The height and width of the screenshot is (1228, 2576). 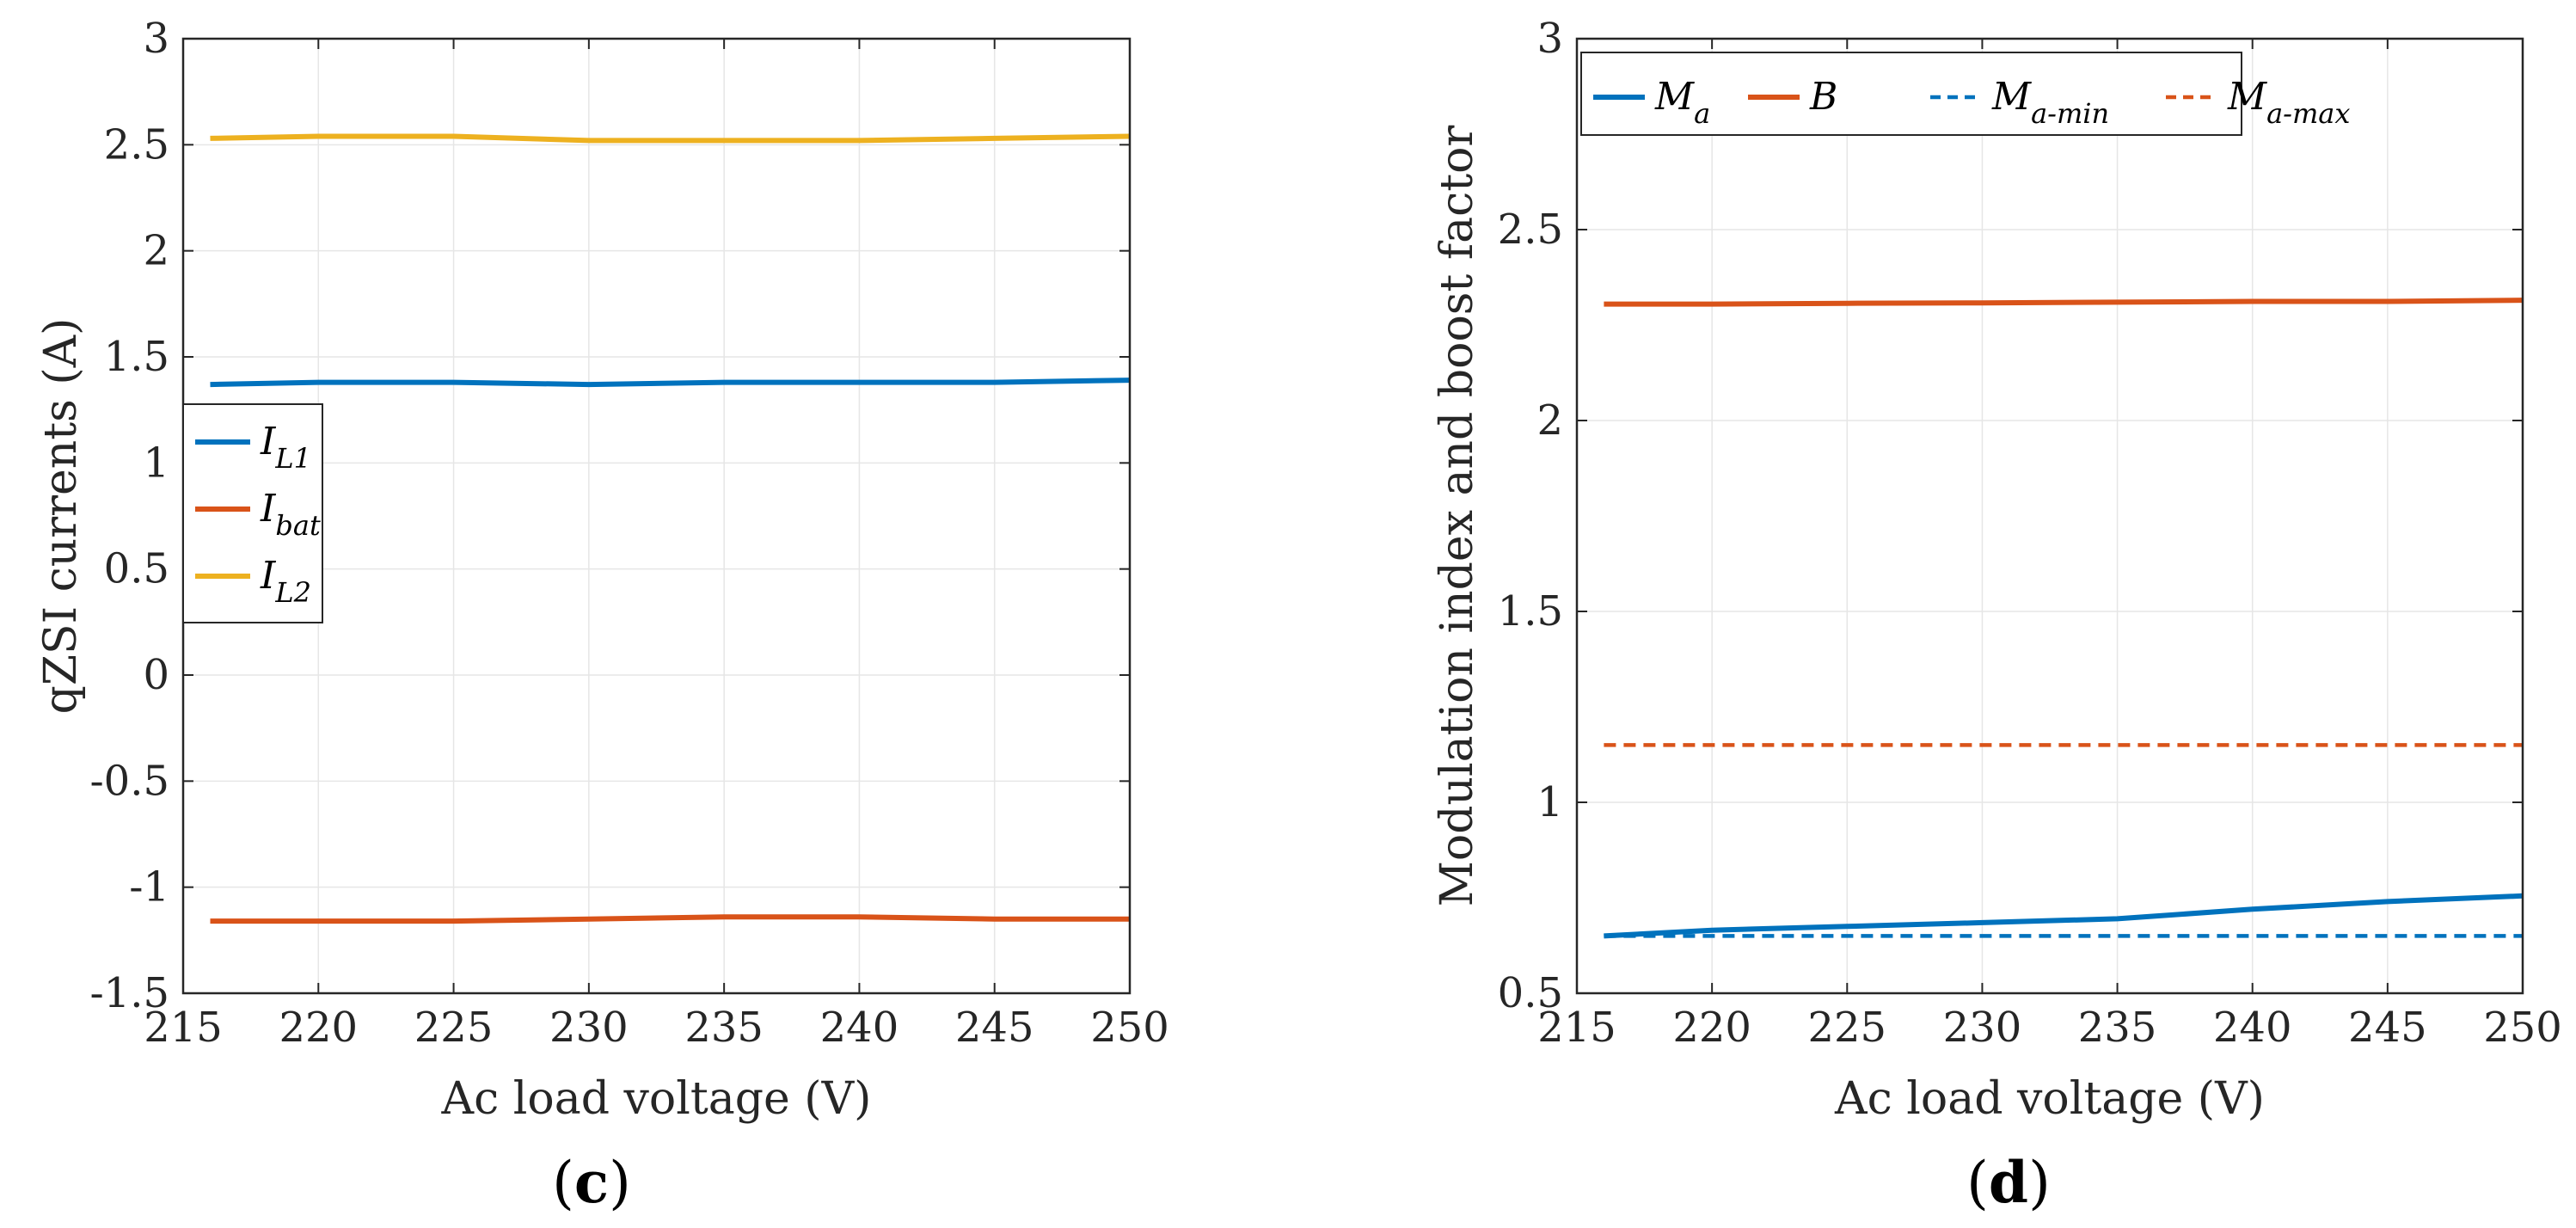 I want to click on legend: Ma B Ma-min Ma-max, so click(x=1965, y=94).